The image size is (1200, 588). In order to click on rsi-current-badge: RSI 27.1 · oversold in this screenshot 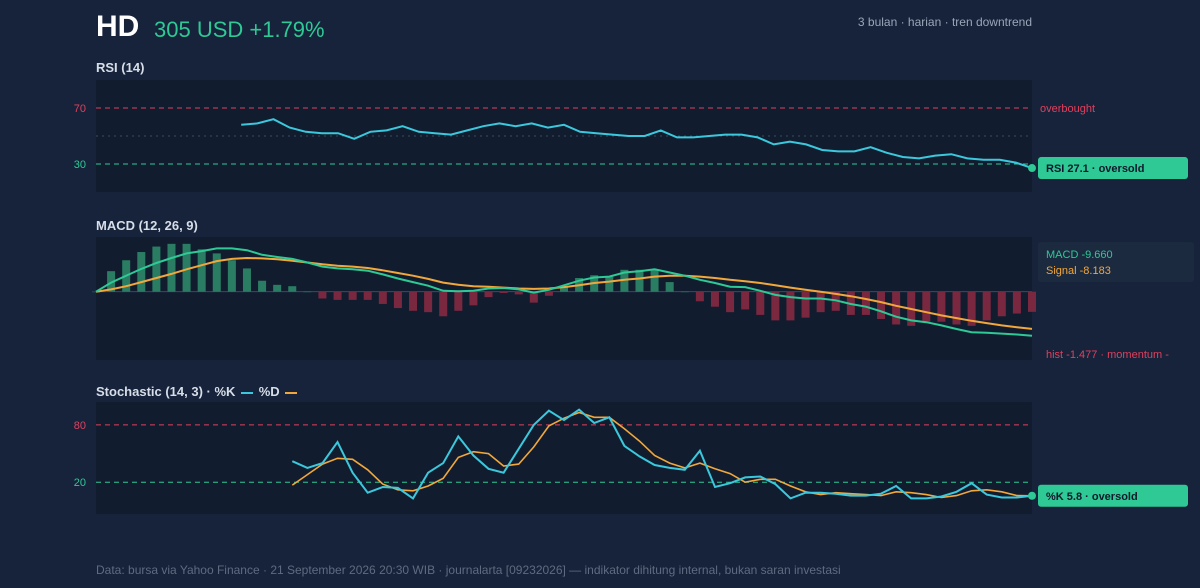, I will do `click(1095, 169)`.